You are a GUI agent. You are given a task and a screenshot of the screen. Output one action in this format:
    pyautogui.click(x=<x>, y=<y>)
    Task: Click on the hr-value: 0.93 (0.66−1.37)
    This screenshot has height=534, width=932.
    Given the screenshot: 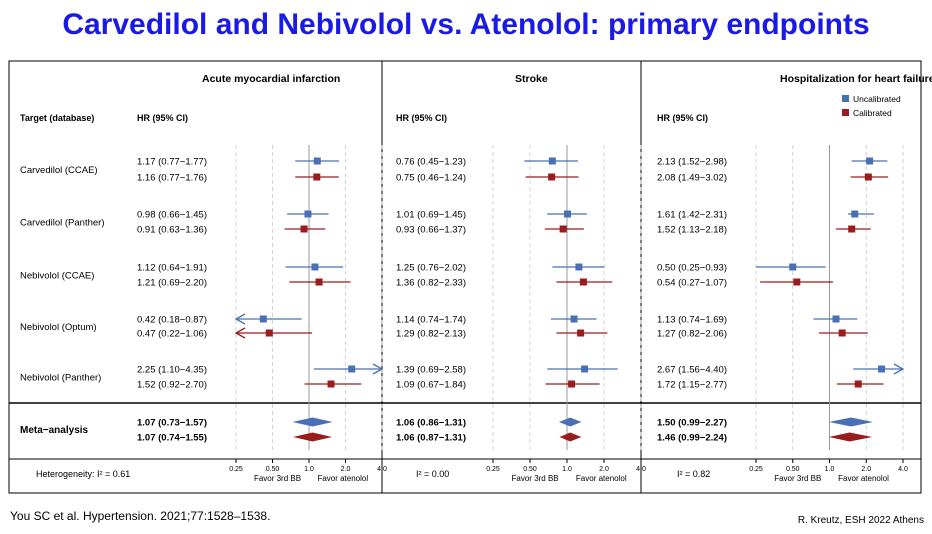 What is the action you would take?
    pyautogui.click(x=431, y=230)
    